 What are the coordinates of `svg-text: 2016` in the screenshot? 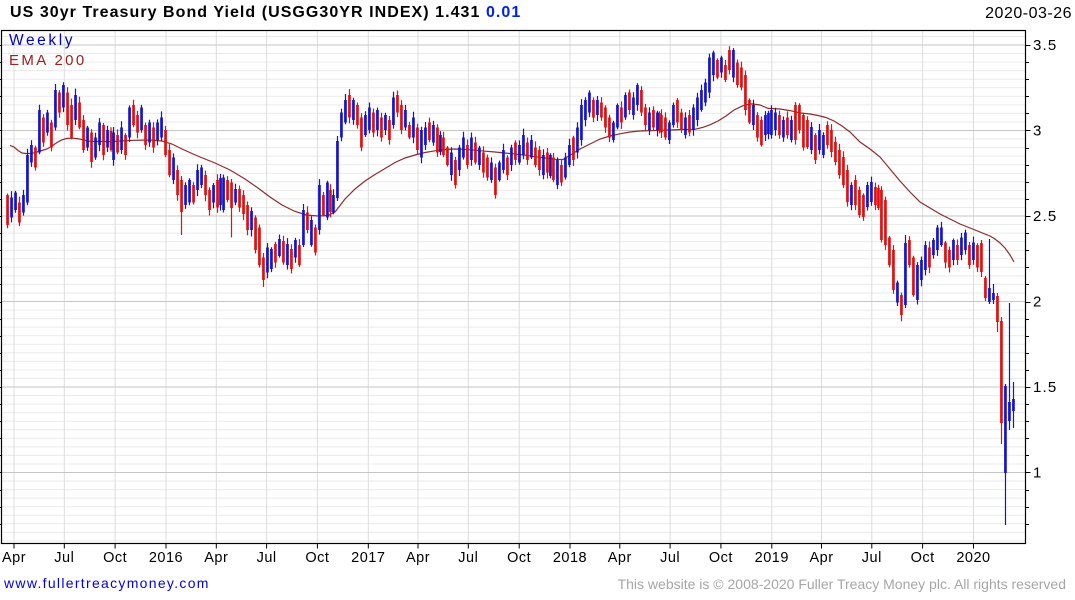 It's located at (166, 558).